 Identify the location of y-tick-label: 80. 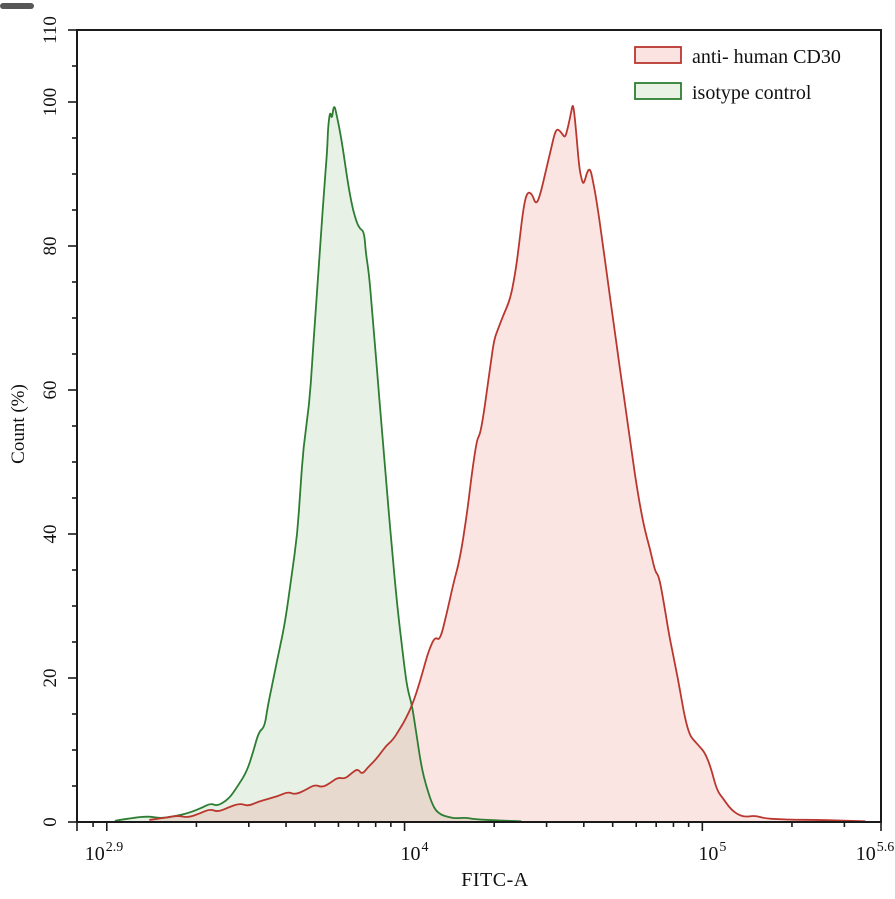
(50, 246).